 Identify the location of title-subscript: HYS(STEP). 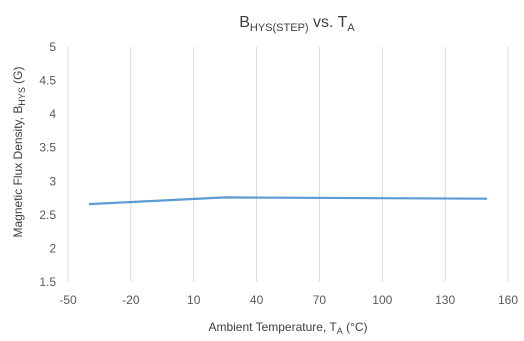
(279, 28).